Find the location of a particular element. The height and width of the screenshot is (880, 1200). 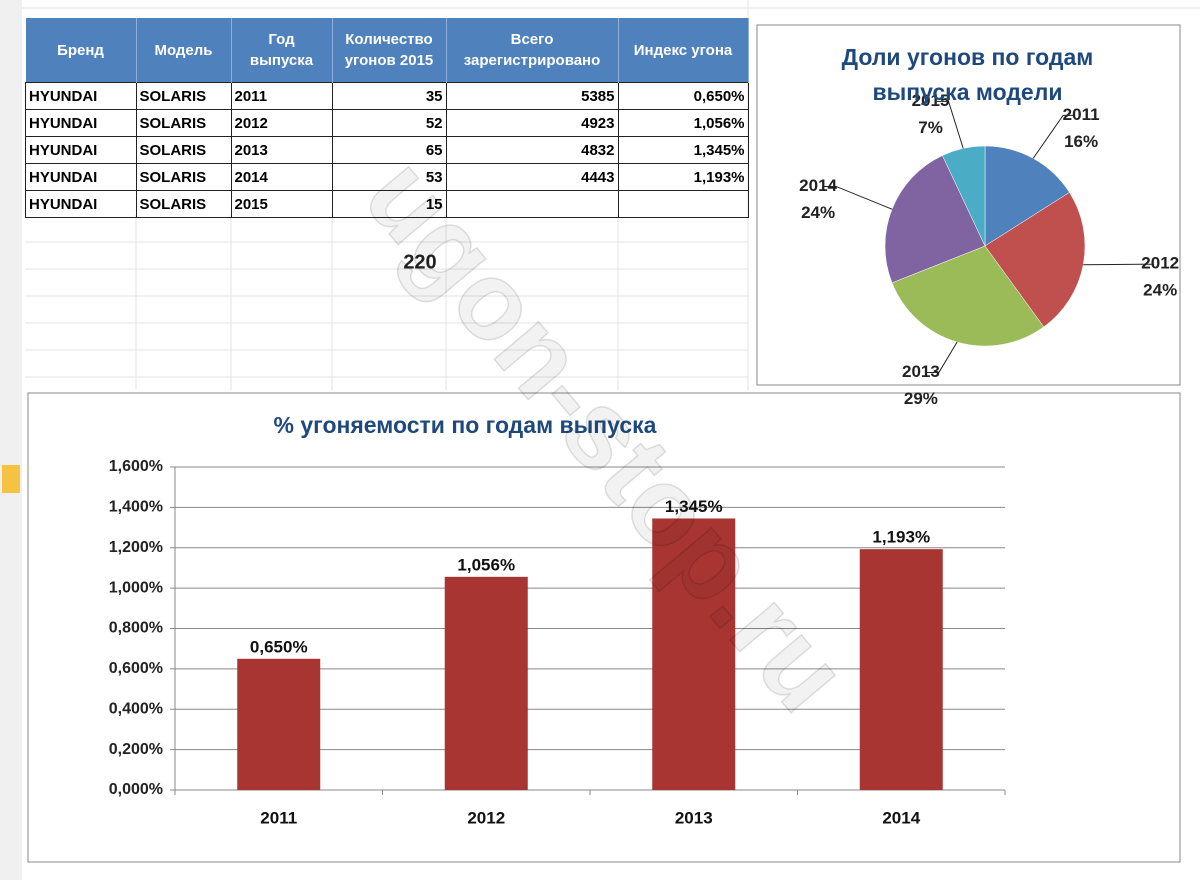

table-cell: 52 is located at coordinates (389, 123).